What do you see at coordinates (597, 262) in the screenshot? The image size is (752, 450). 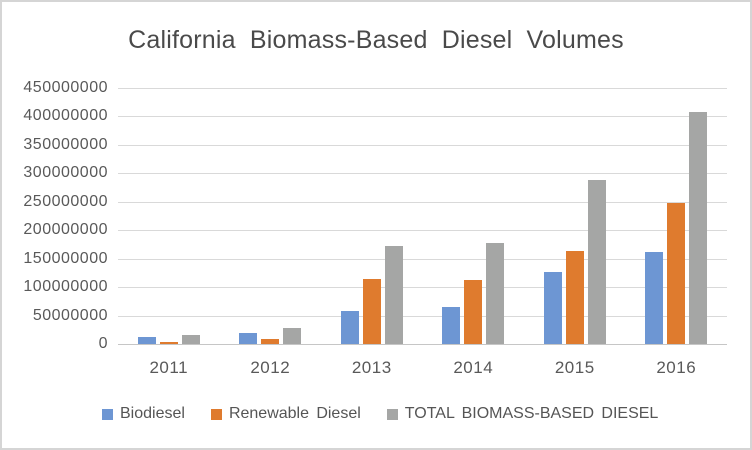 I see `bar-total-biomass-based-diesel-2015` at bounding box center [597, 262].